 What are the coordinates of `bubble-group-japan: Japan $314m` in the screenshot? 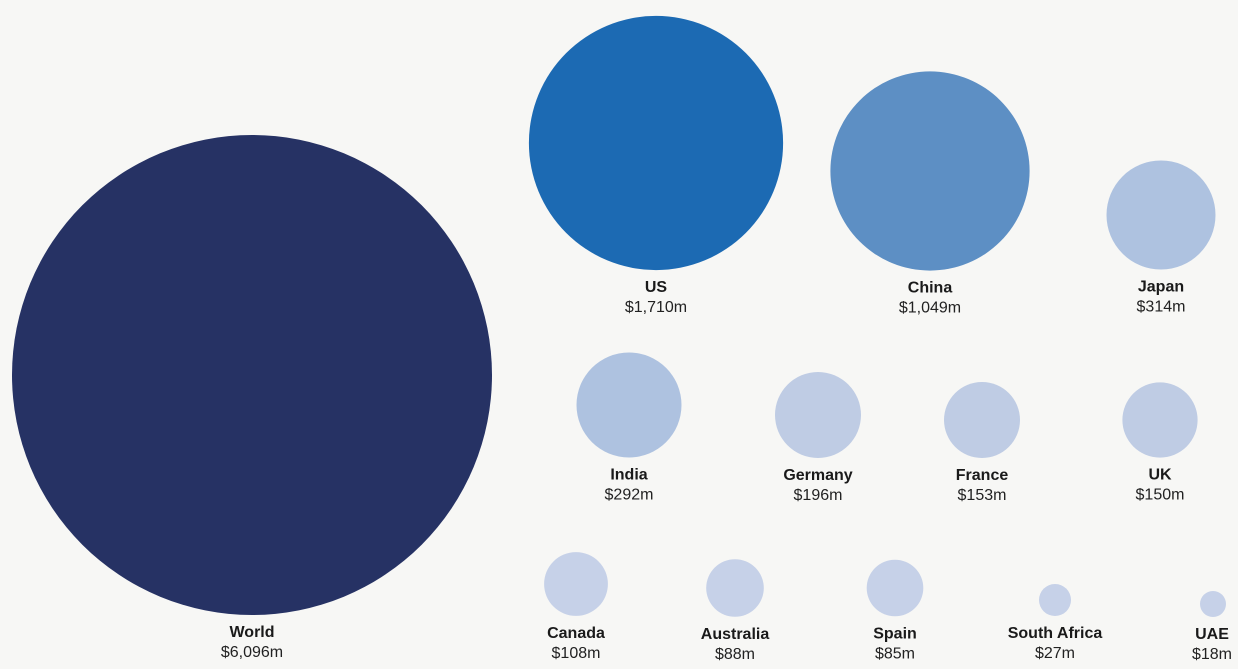 It's located at (1161, 237).